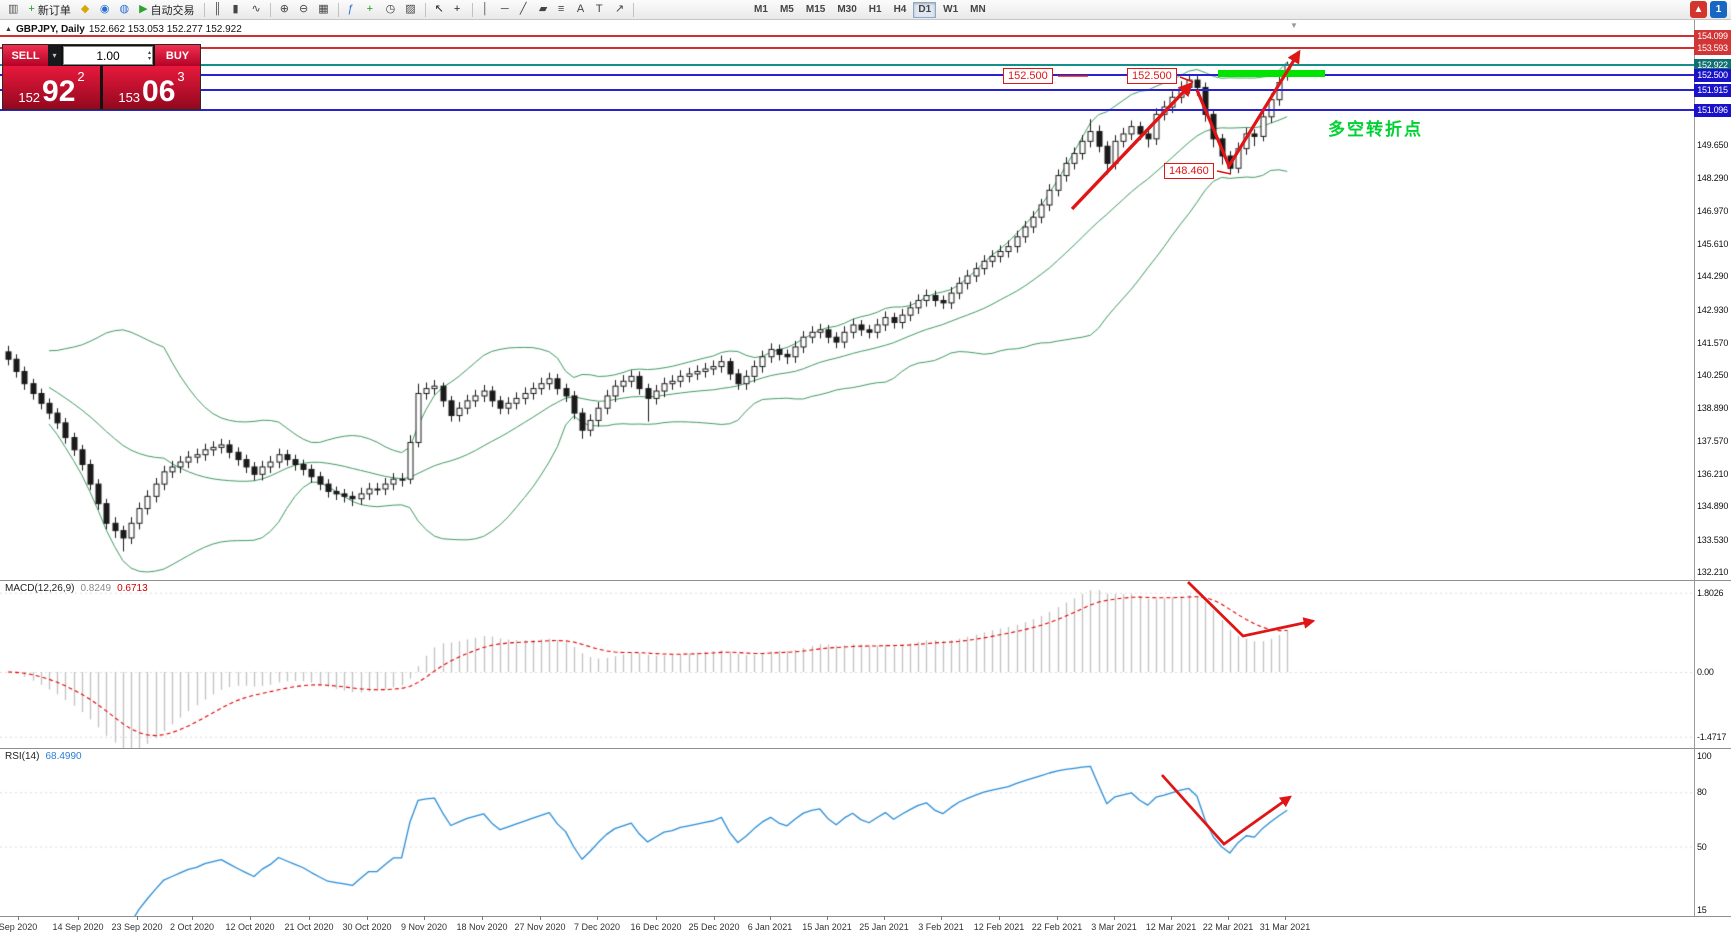 The image size is (1731, 944). What do you see at coordinates (218, 9) in the screenshot?
I see `bar-chart-icon: ║` at bounding box center [218, 9].